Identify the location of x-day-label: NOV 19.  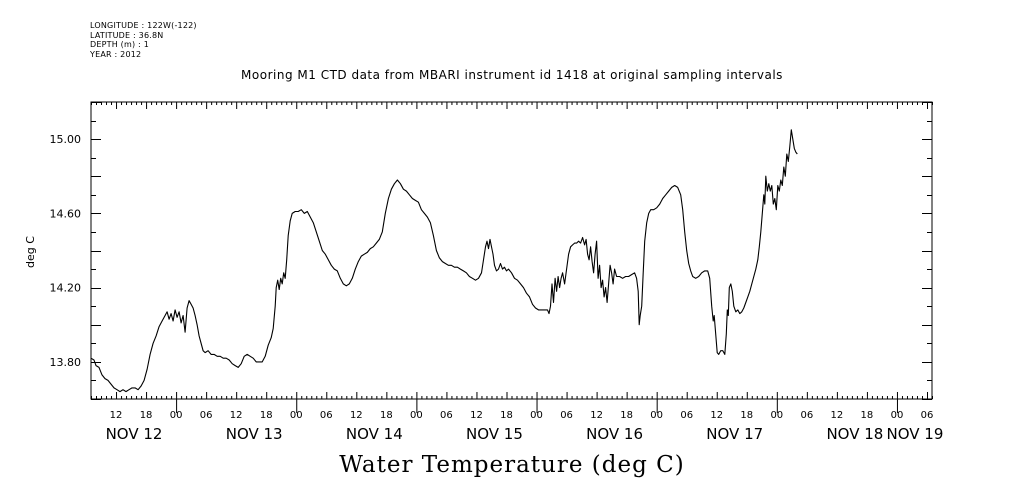
(915, 434).